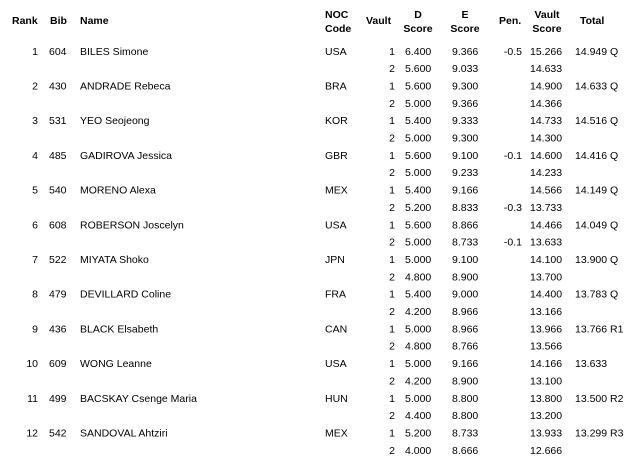 The height and width of the screenshot is (461, 635). I want to click on total: 13.299 R3, so click(599, 433).